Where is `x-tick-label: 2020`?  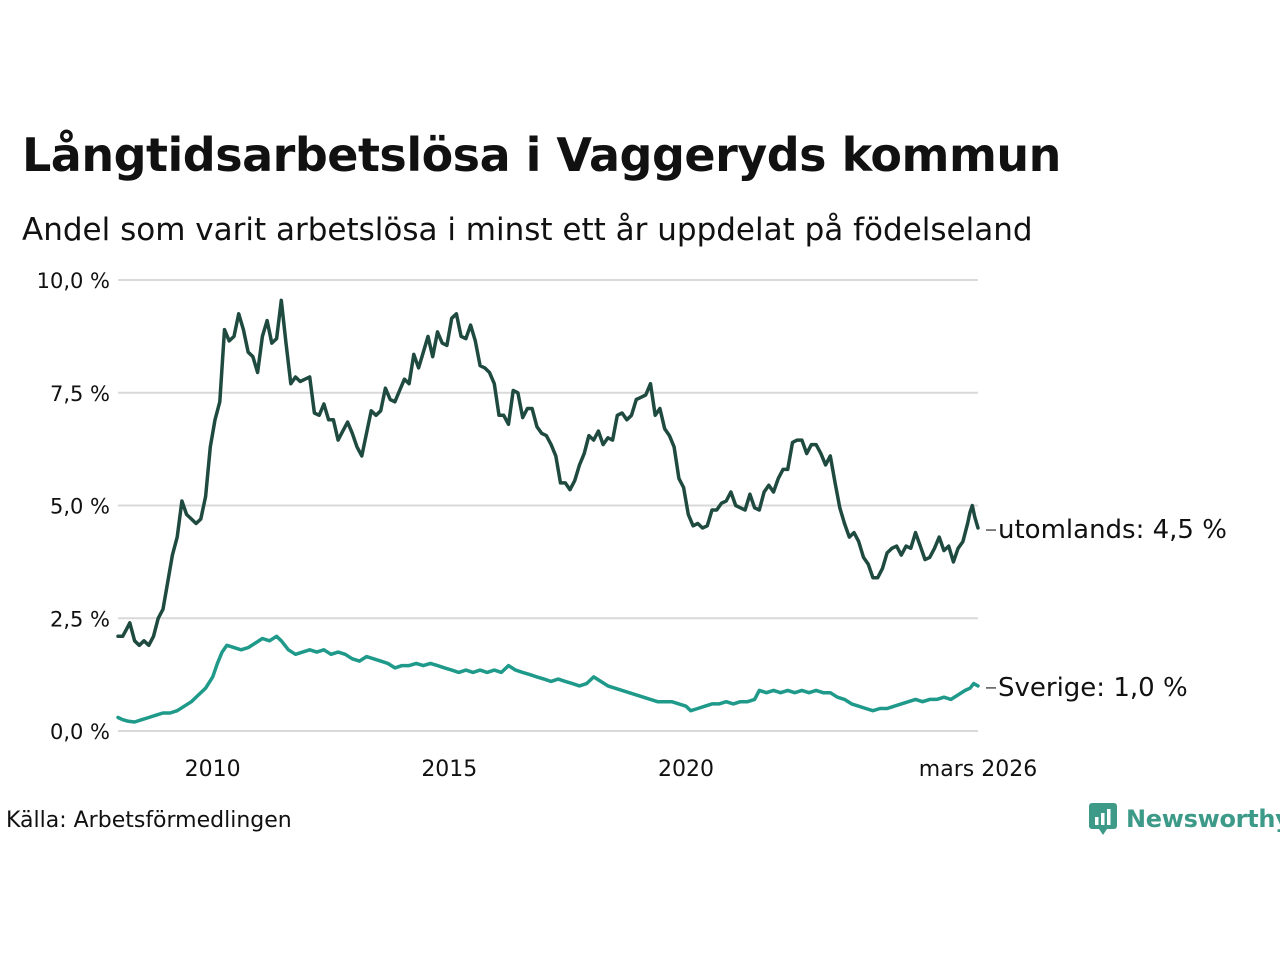
x-tick-label: 2020 is located at coordinates (686, 769).